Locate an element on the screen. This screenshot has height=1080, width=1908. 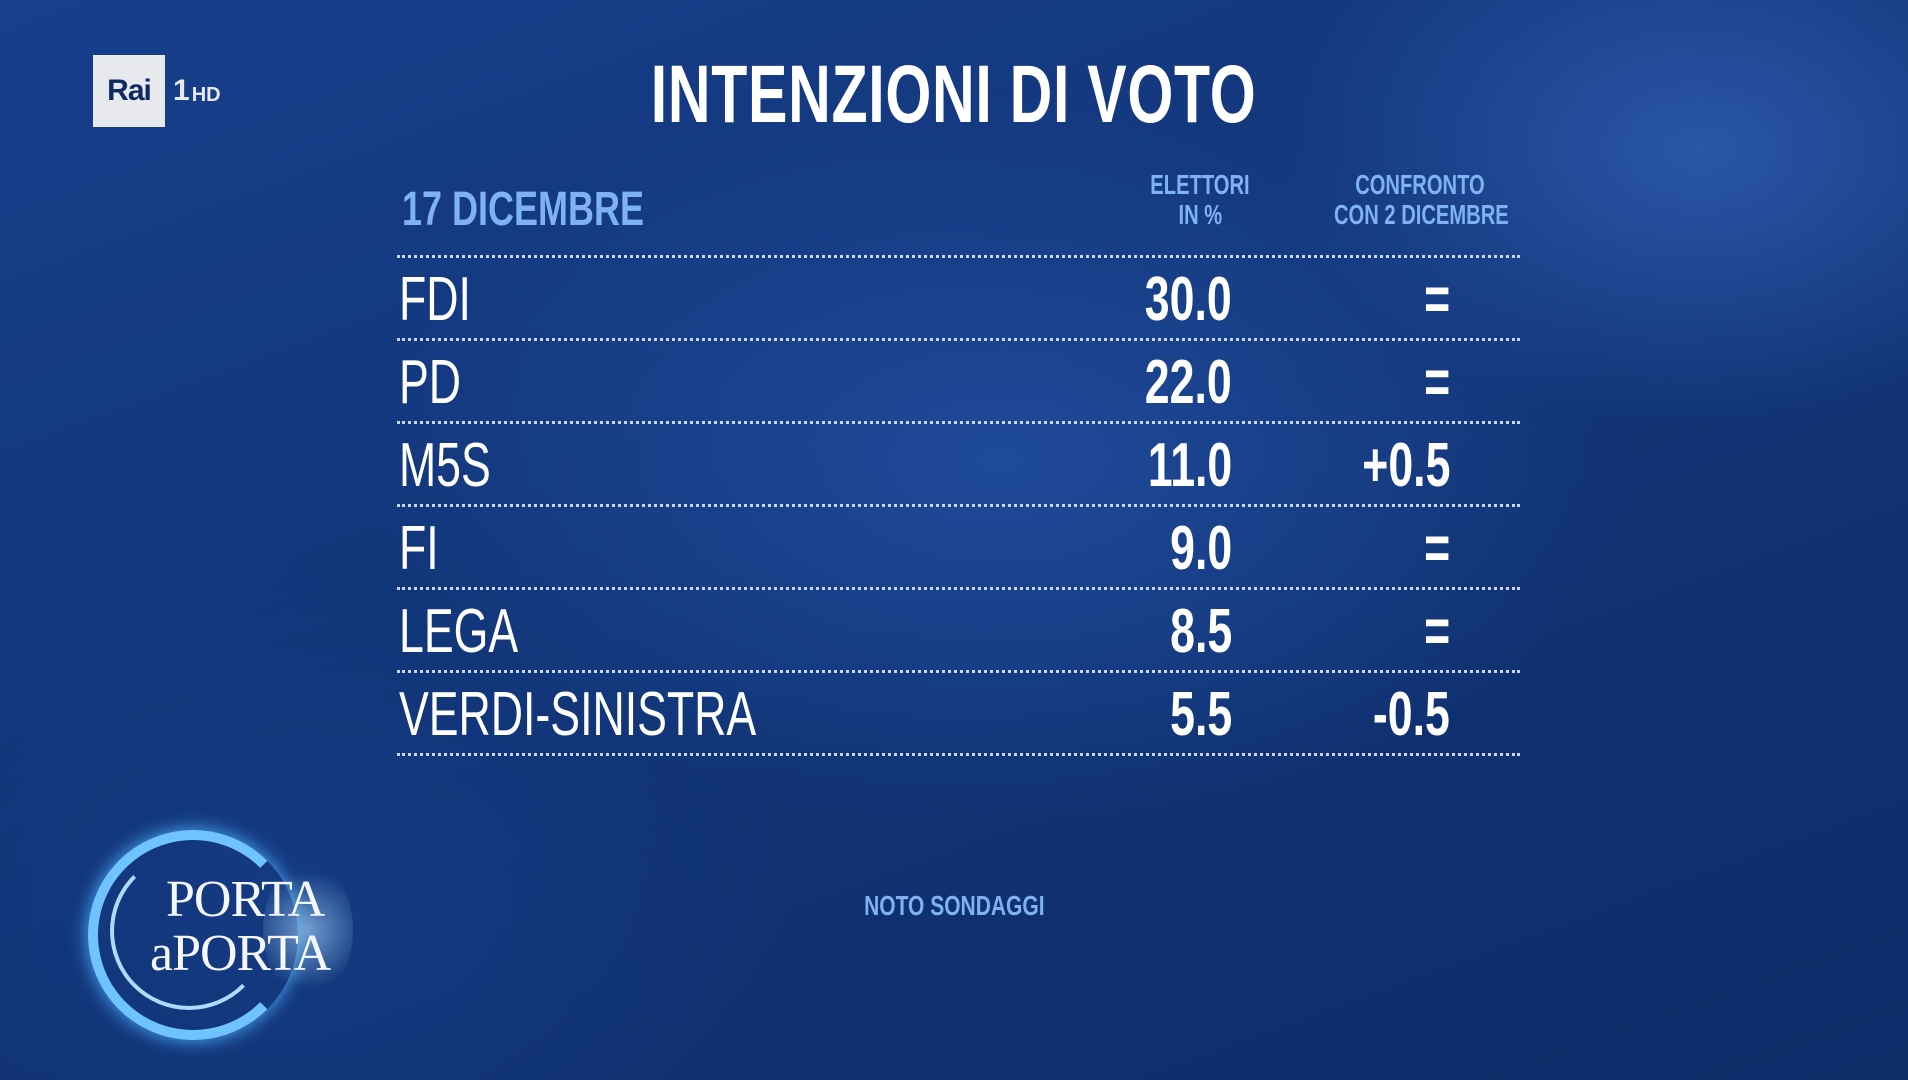
comparison-delta-text: +0.5 is located at coordinates (1405, 465).